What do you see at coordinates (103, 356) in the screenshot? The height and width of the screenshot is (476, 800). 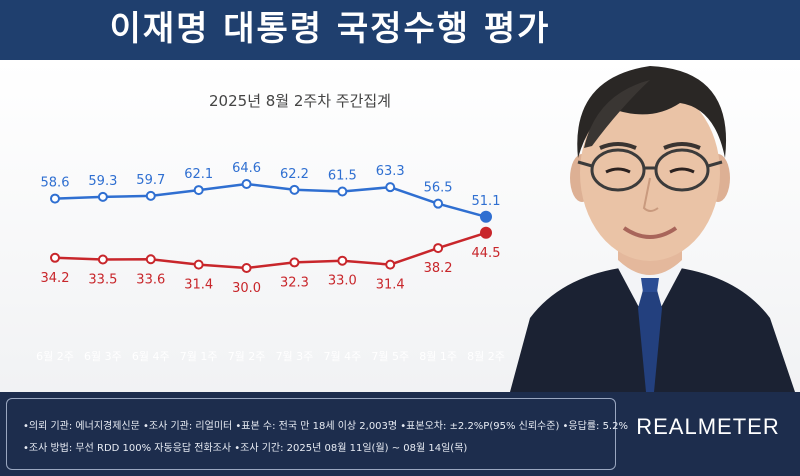 I see `x-tick-label-1: 6월 3주` at bounding box center [103, 356].